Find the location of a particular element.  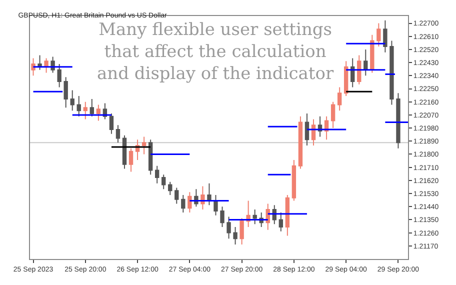

annotation: Many flexible user settings that affect the calculation and display of the indicator is located at coordinates (215, 52).